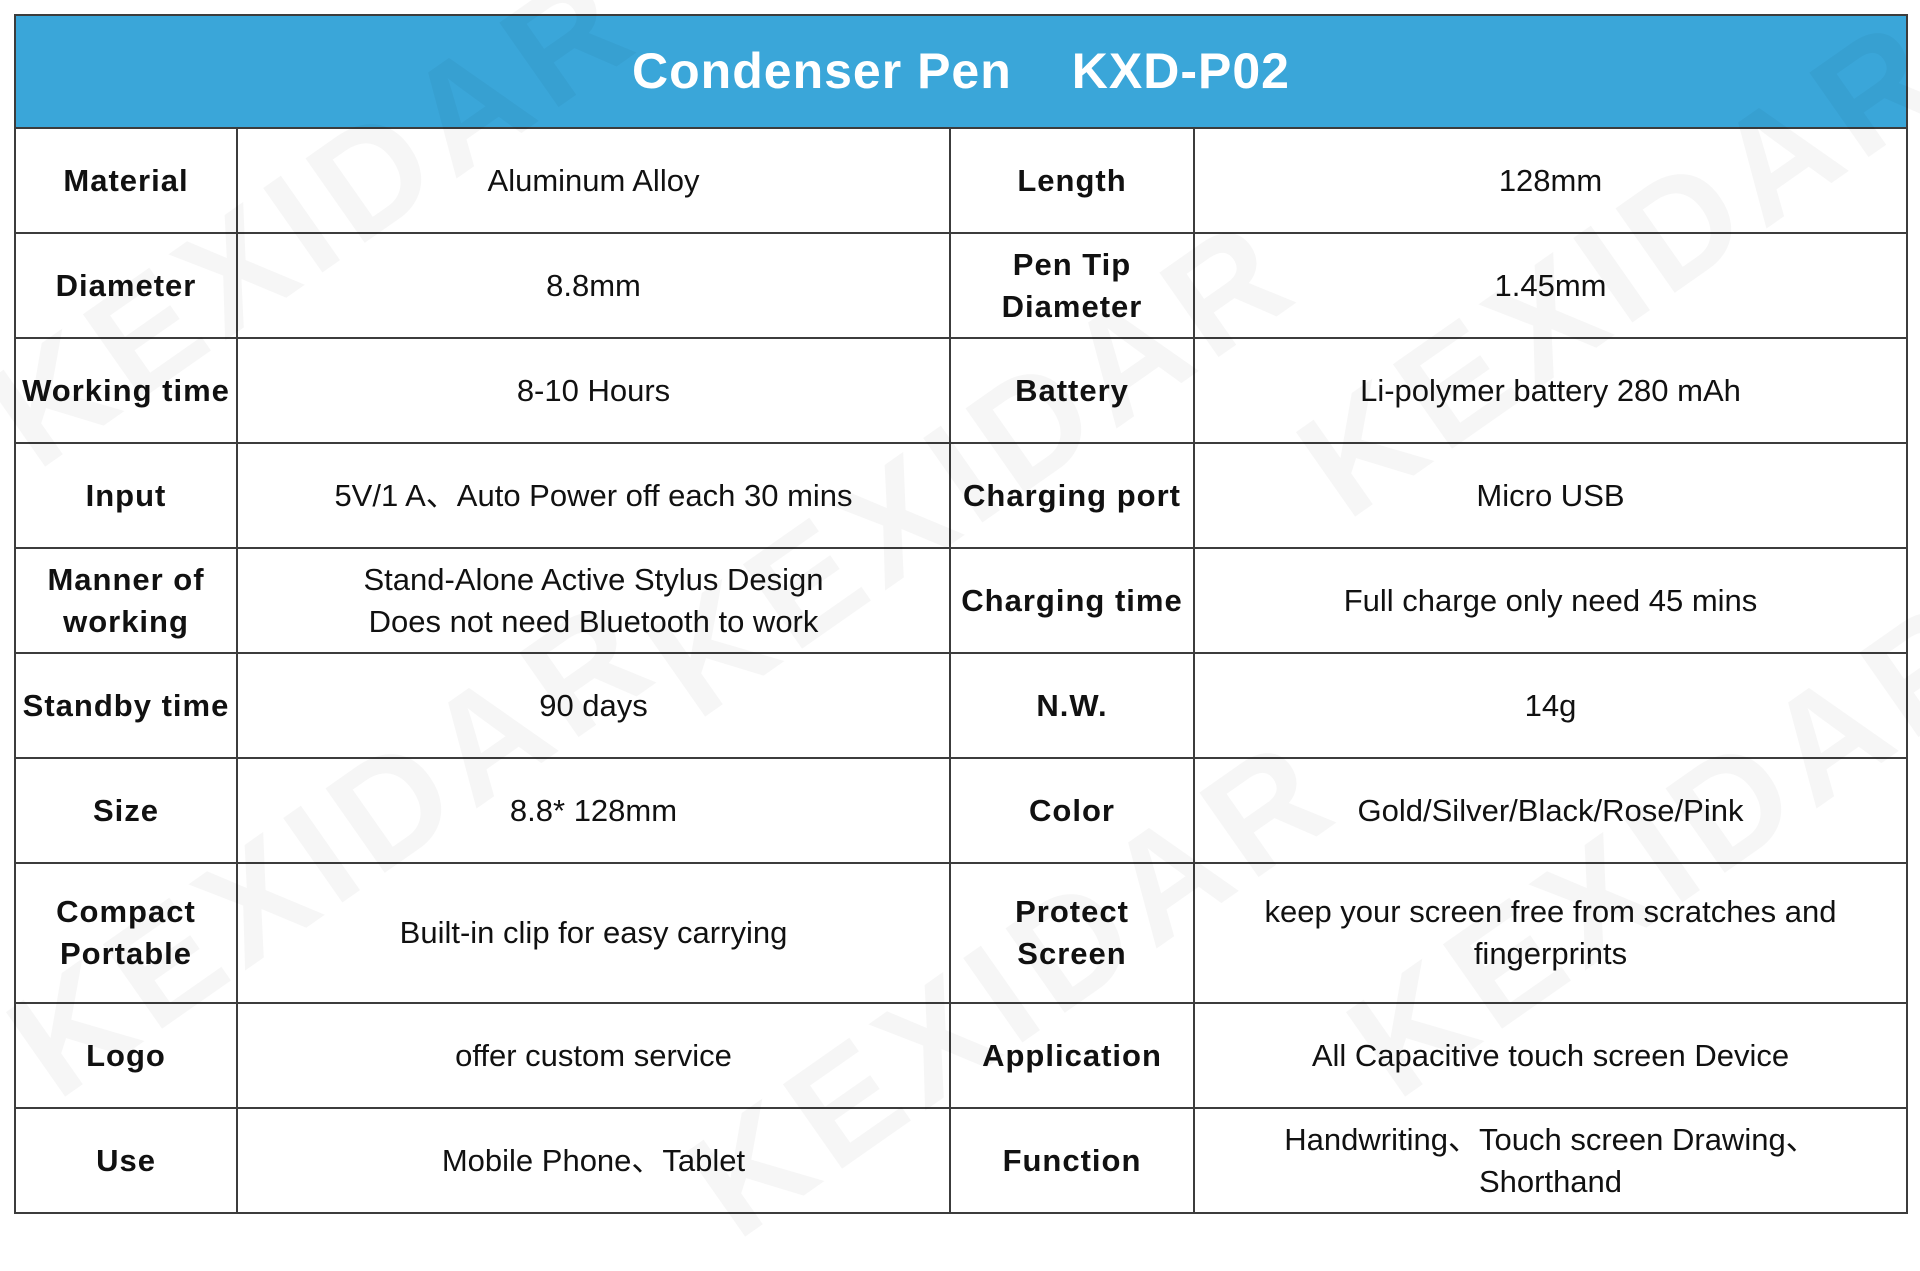  What do you see at coordinates (126, 600) in the screenshot?
I see `spec-label: Manner of working` at bounding box center [126, 600].